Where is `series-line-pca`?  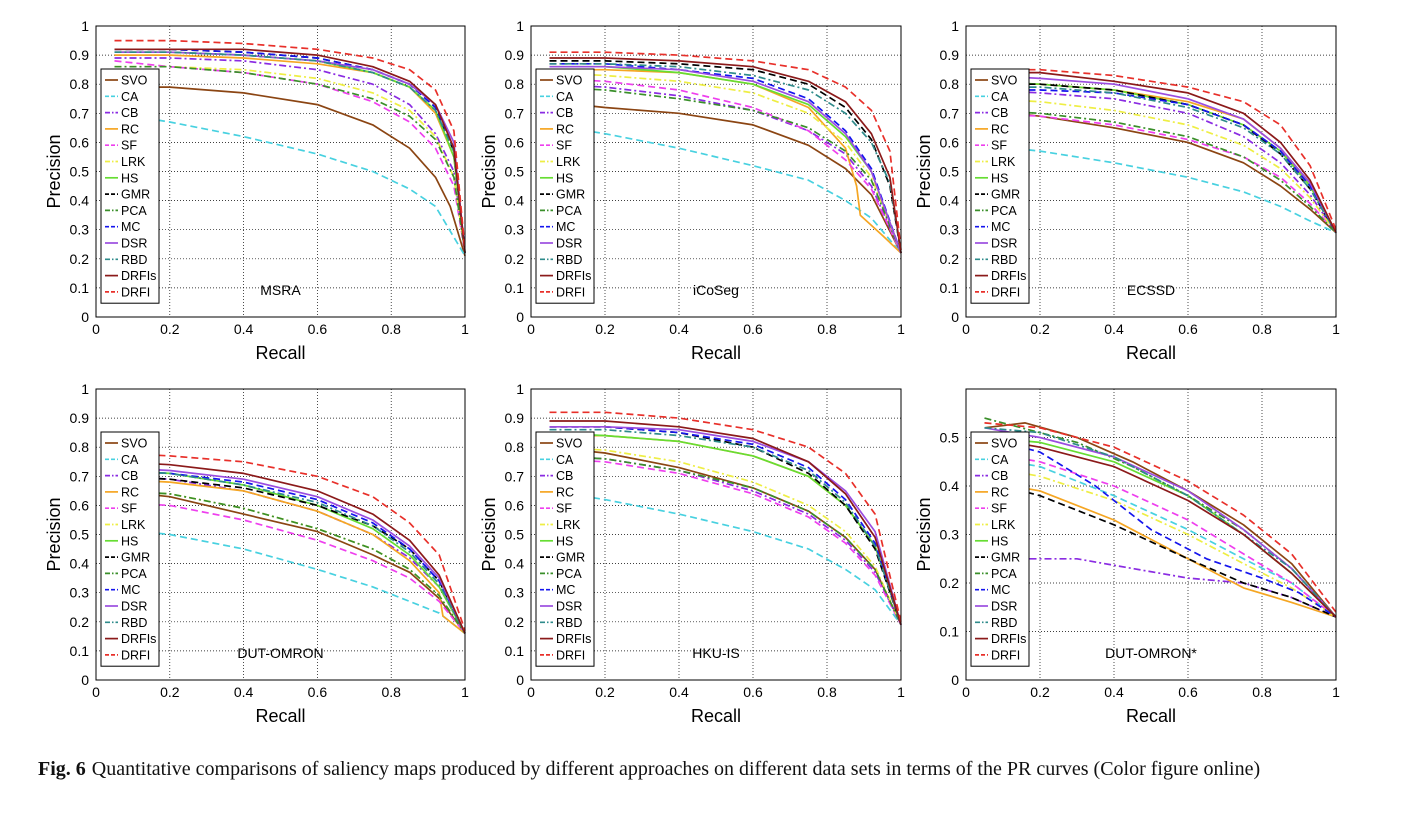 series-line-pca is located at coordinates (725, 540).